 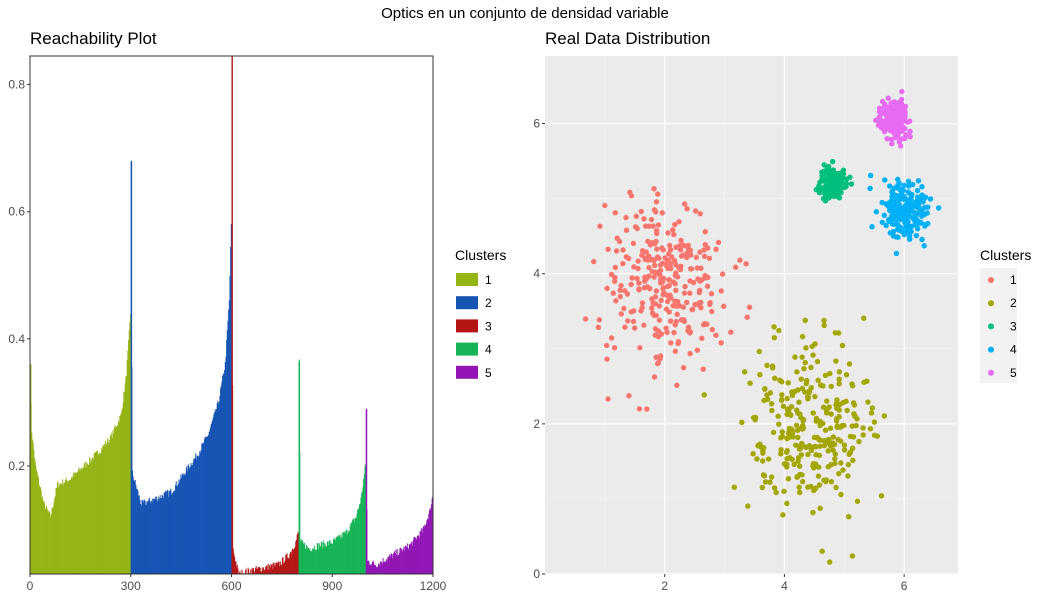 I want to click on x-tick-label: 4, so click(x=784, y=586).